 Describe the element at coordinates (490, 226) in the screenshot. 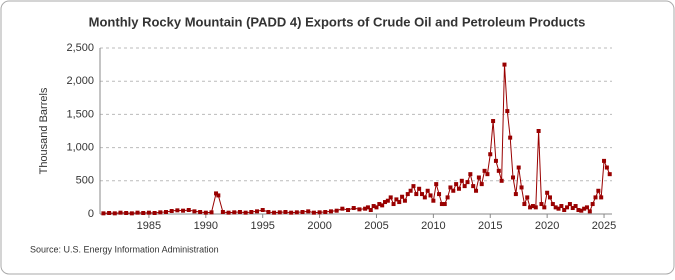

I see `x-tick-label: 2015` at that location.